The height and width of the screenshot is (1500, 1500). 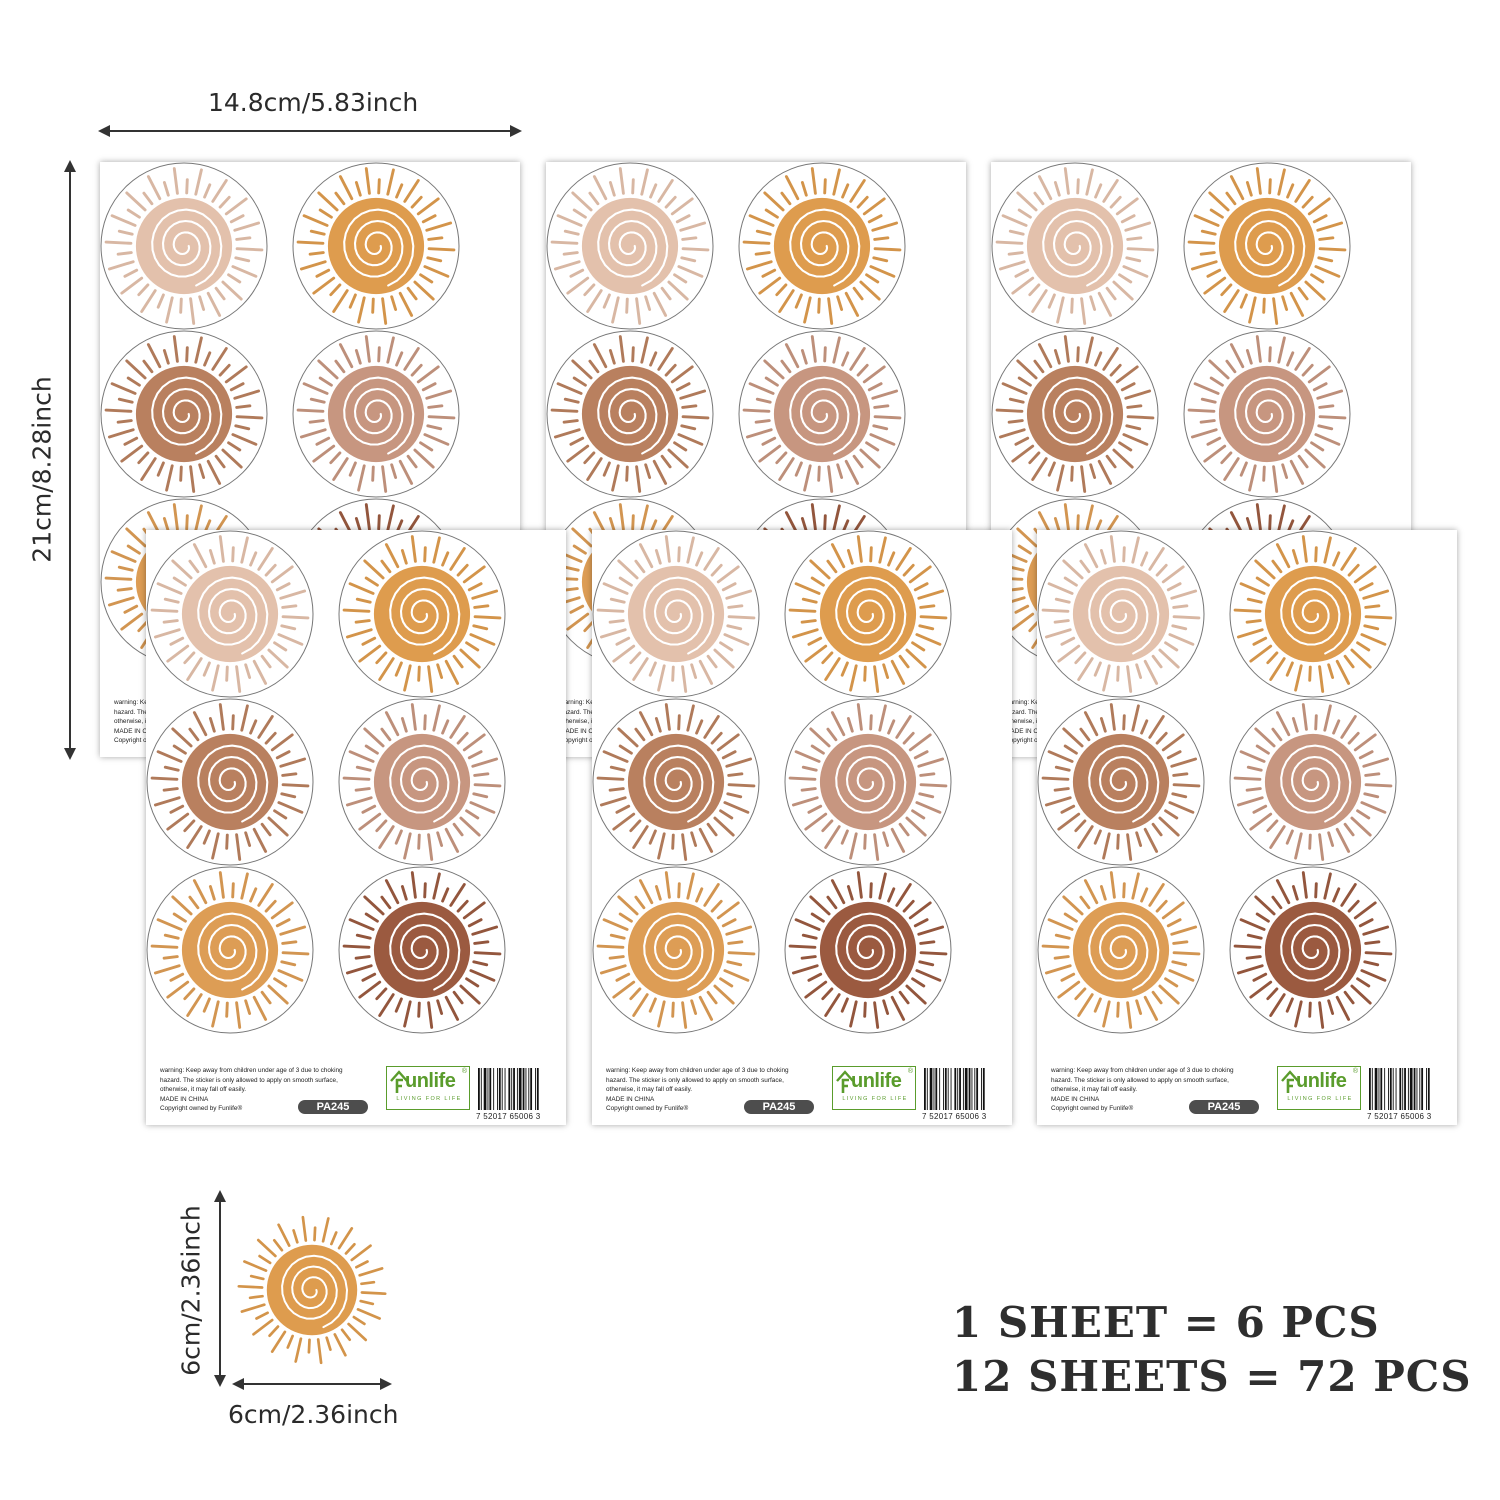 What do you see at coordinates (1212, 1376) in the screenshot?
I see `total-count-text: 12 SHEETS = 72 PCS` at bounding box center [1212, 1376].